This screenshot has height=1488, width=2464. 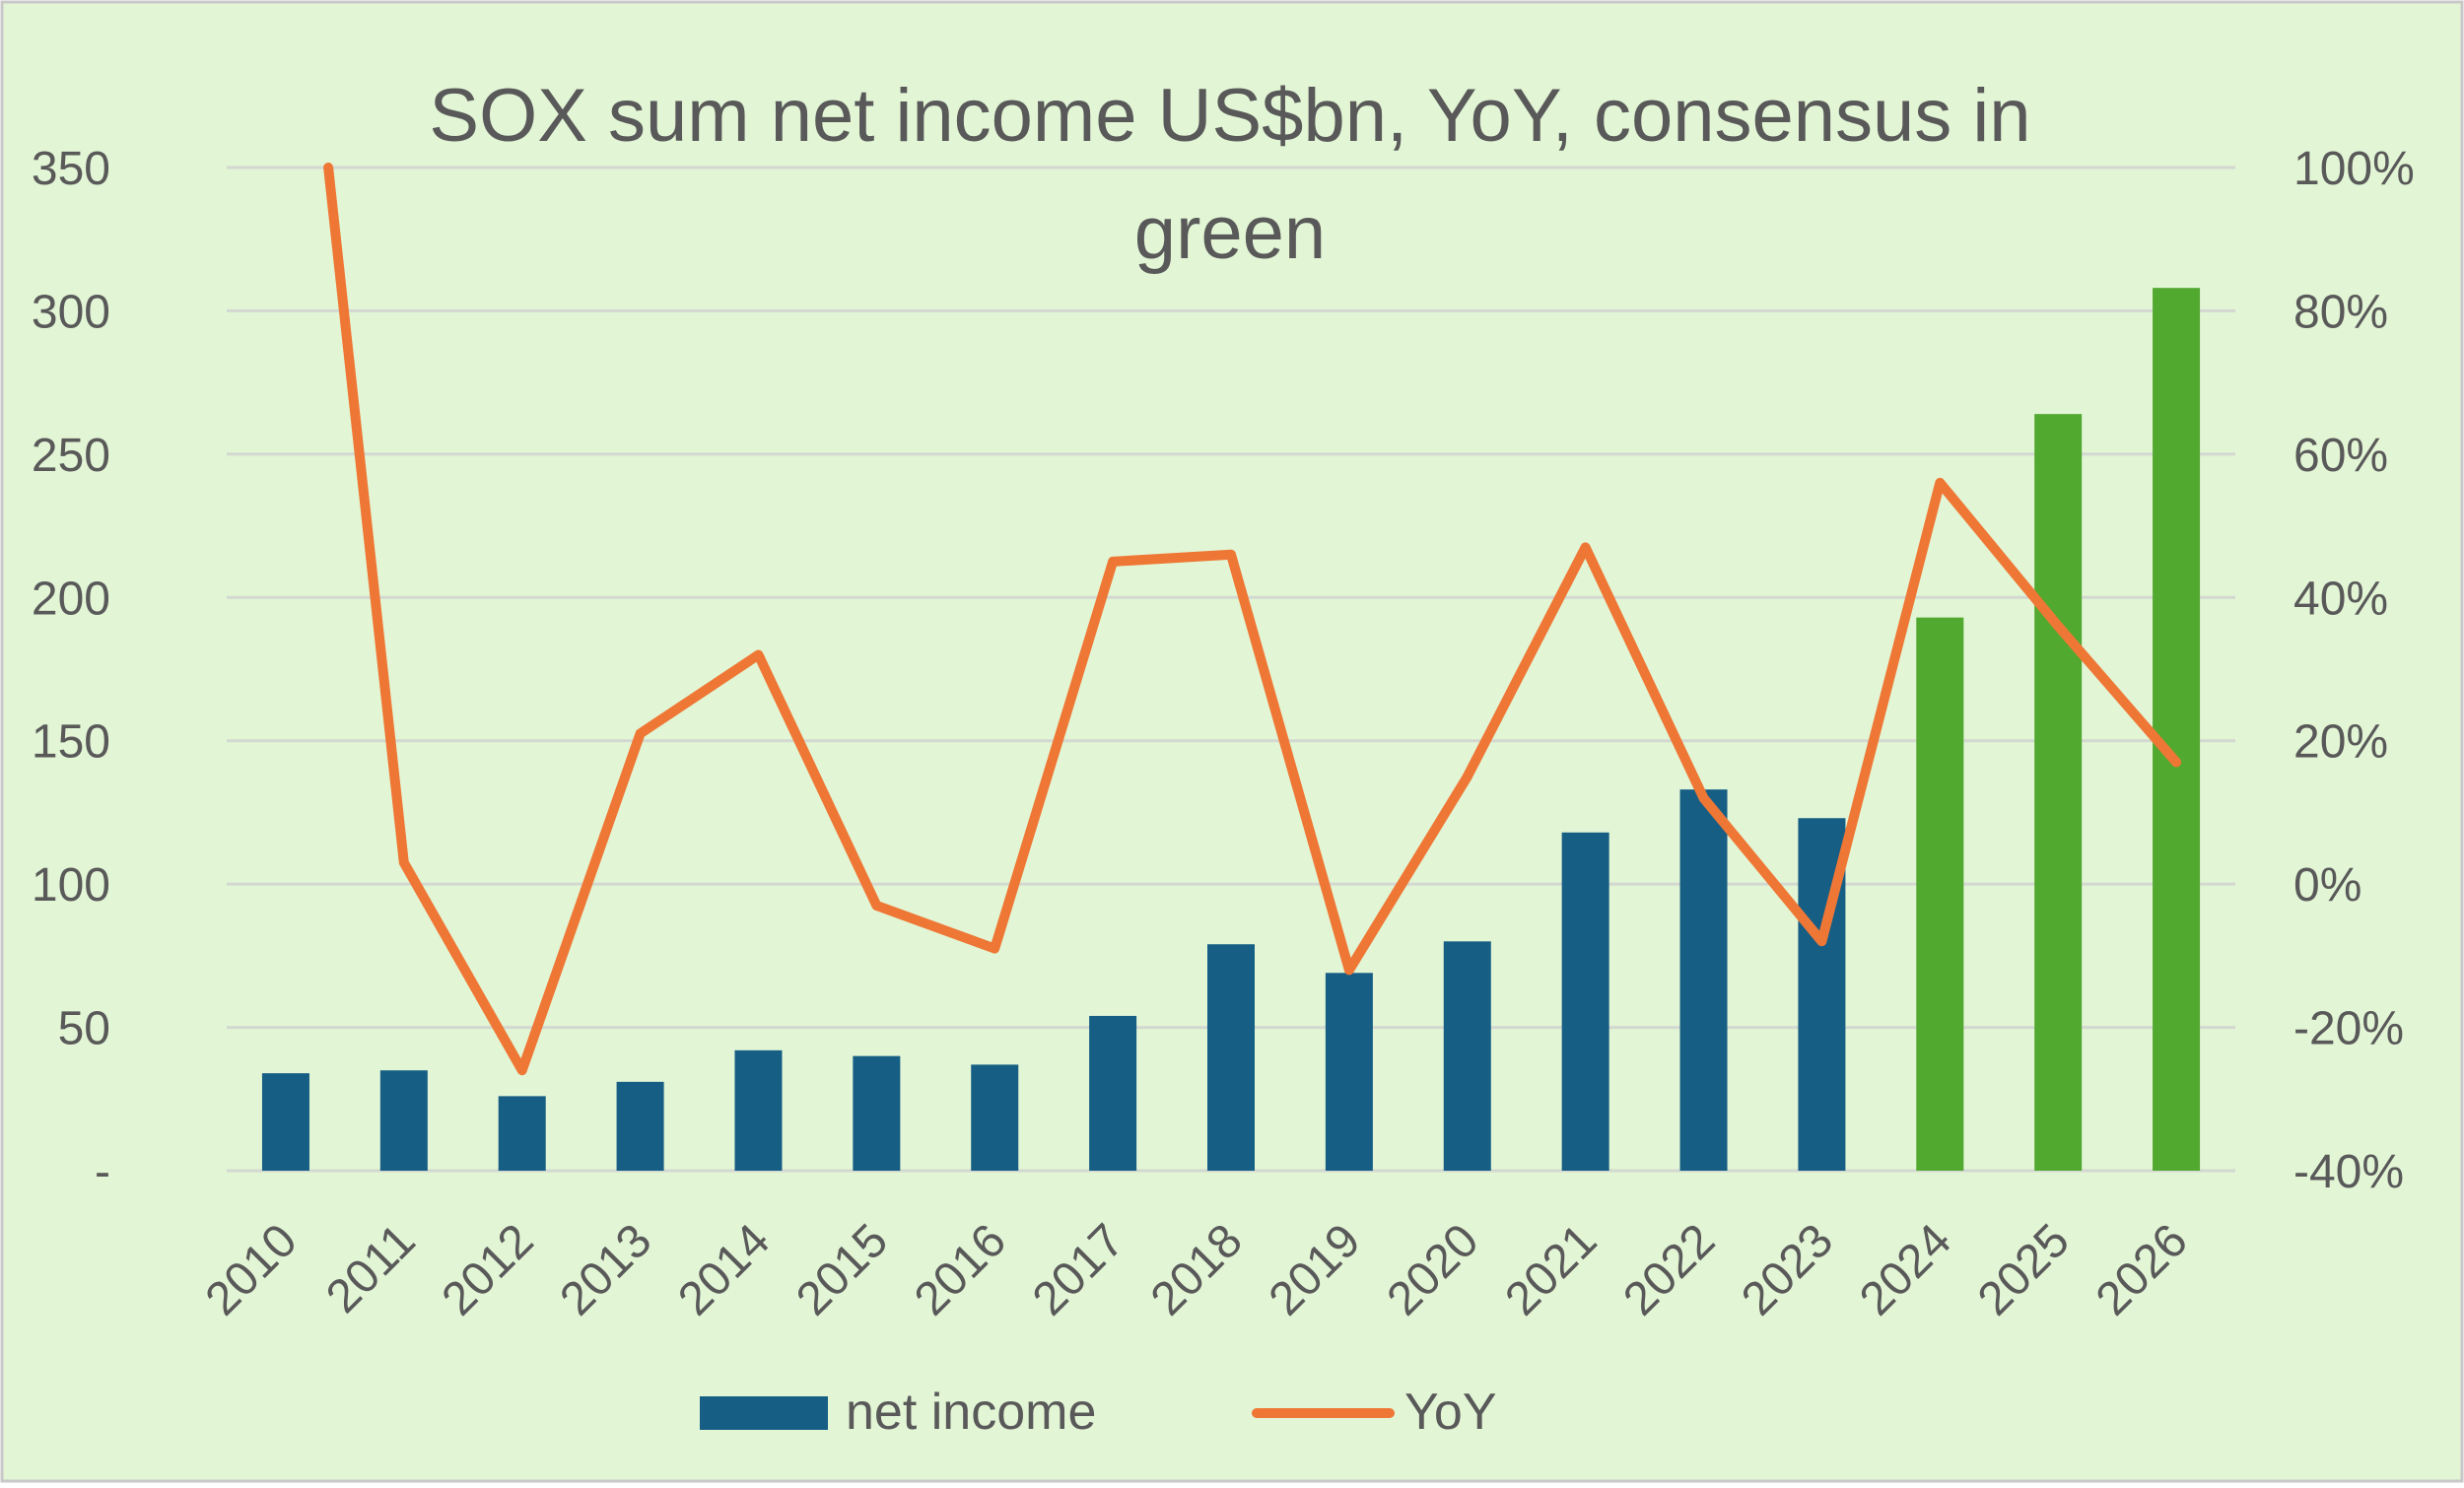 What do you see at coordinates (1467, 1056) in the screenshot?
I see `bar-2020` at bounding box center [1467, 1056].